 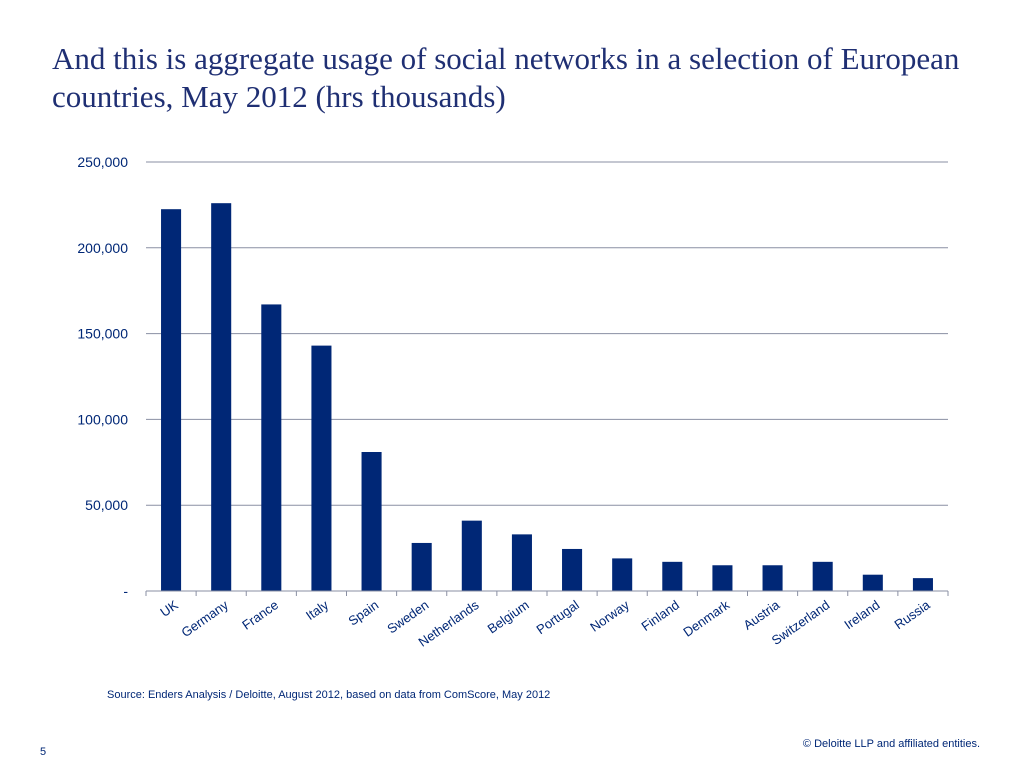 What do you see at coordinates (271, 447) in the screenshot?
I see `bar-france` at bounding box center [271, 447].